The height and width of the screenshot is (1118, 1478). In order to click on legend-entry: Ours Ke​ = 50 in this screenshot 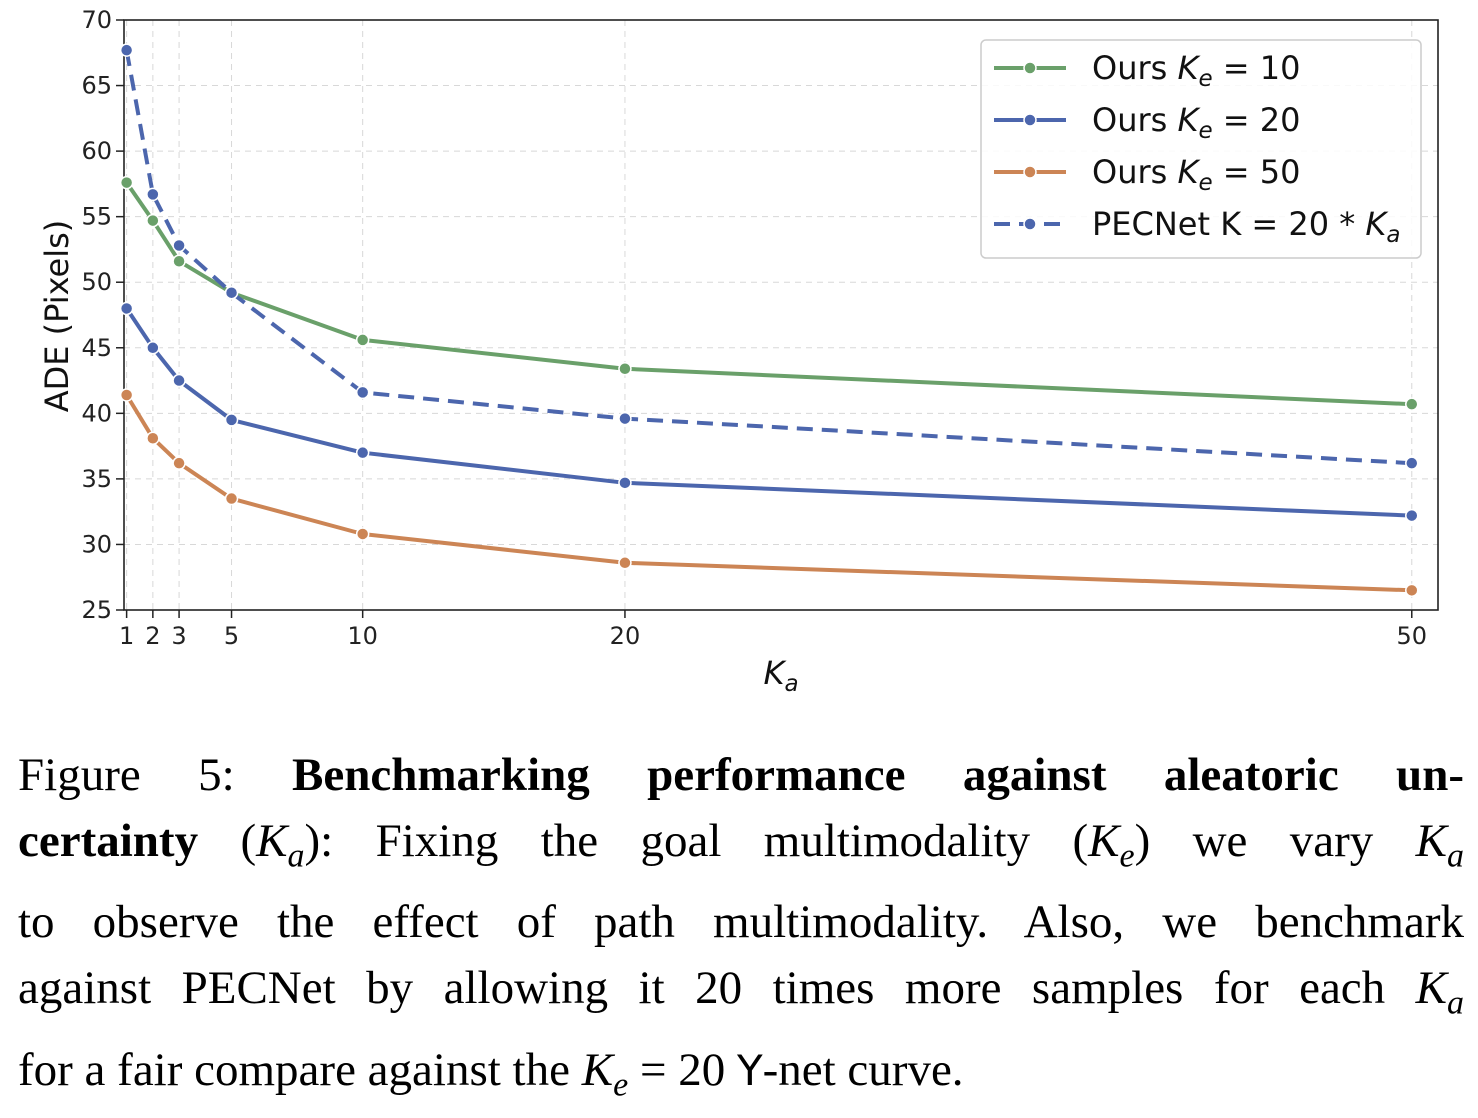, I will do `click(1147, 174)`.